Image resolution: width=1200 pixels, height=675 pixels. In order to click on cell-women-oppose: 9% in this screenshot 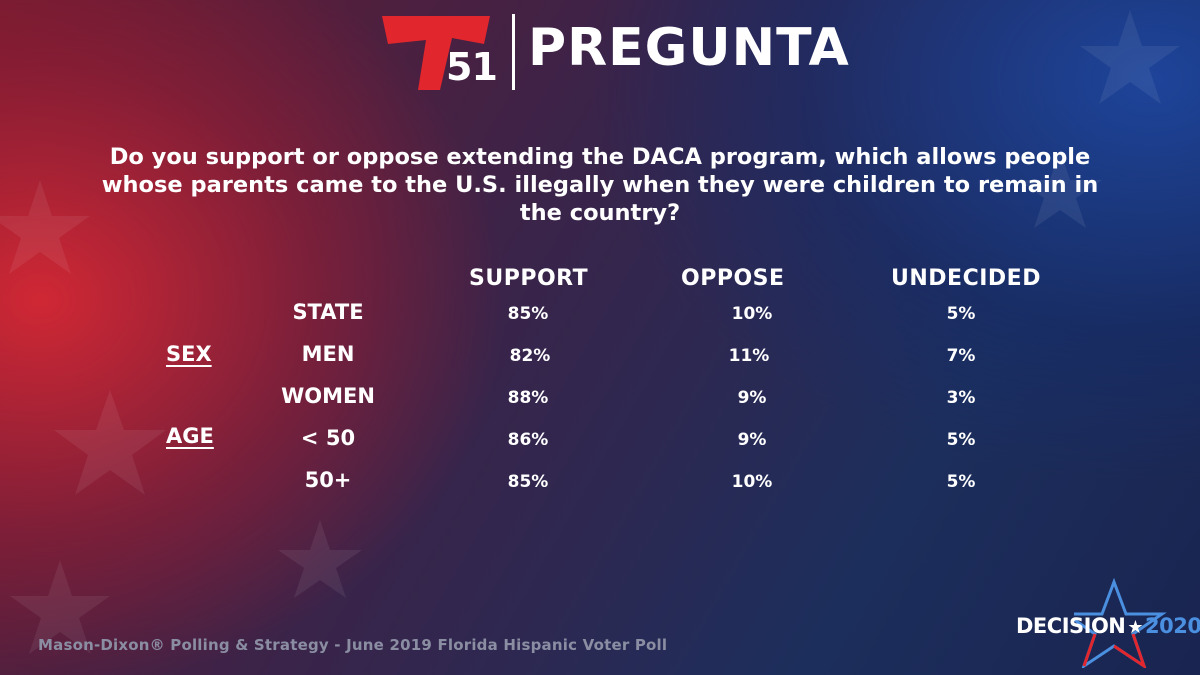, I will do `click(752, 398)`.